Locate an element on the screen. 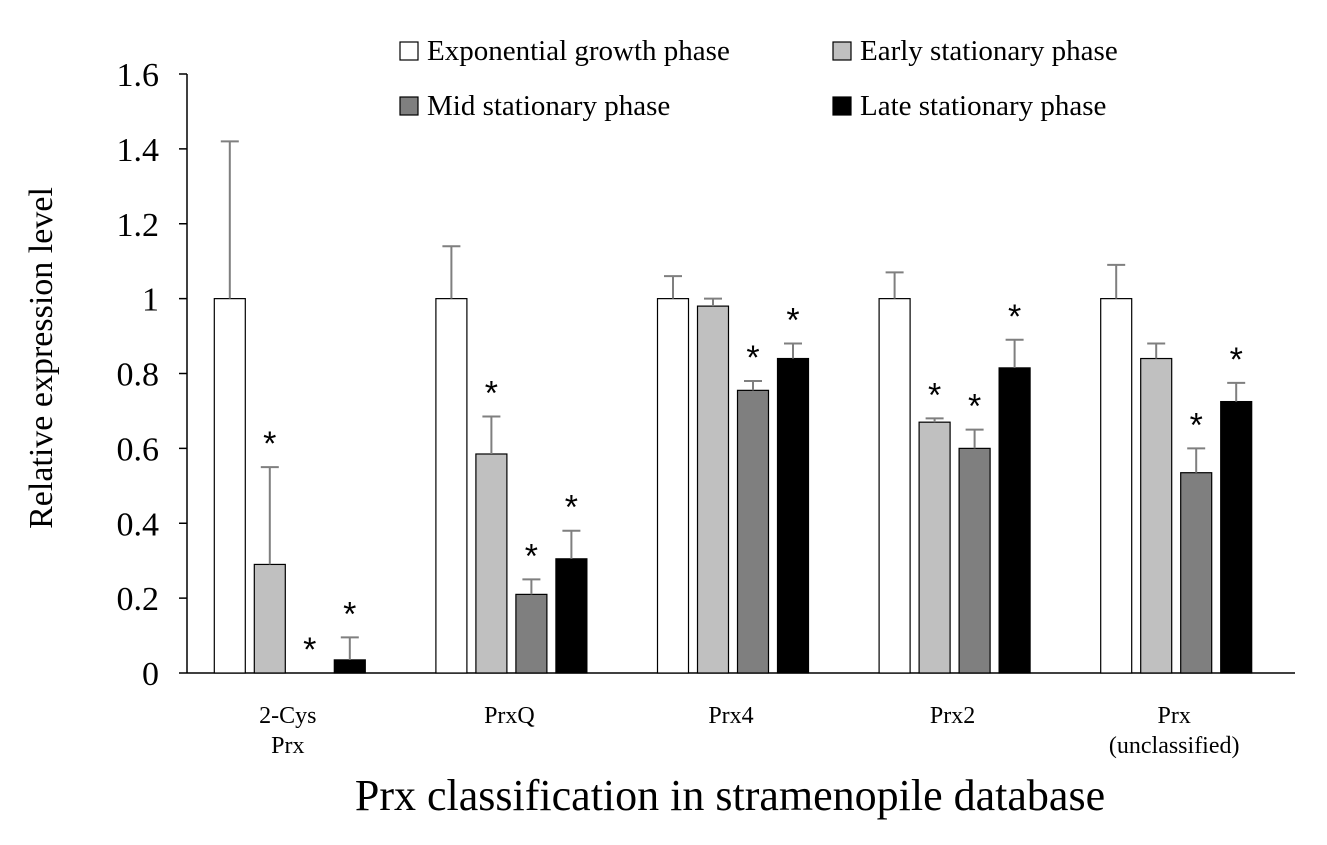  y-tick-label: 1.4 is located at coordinates (138, 150).